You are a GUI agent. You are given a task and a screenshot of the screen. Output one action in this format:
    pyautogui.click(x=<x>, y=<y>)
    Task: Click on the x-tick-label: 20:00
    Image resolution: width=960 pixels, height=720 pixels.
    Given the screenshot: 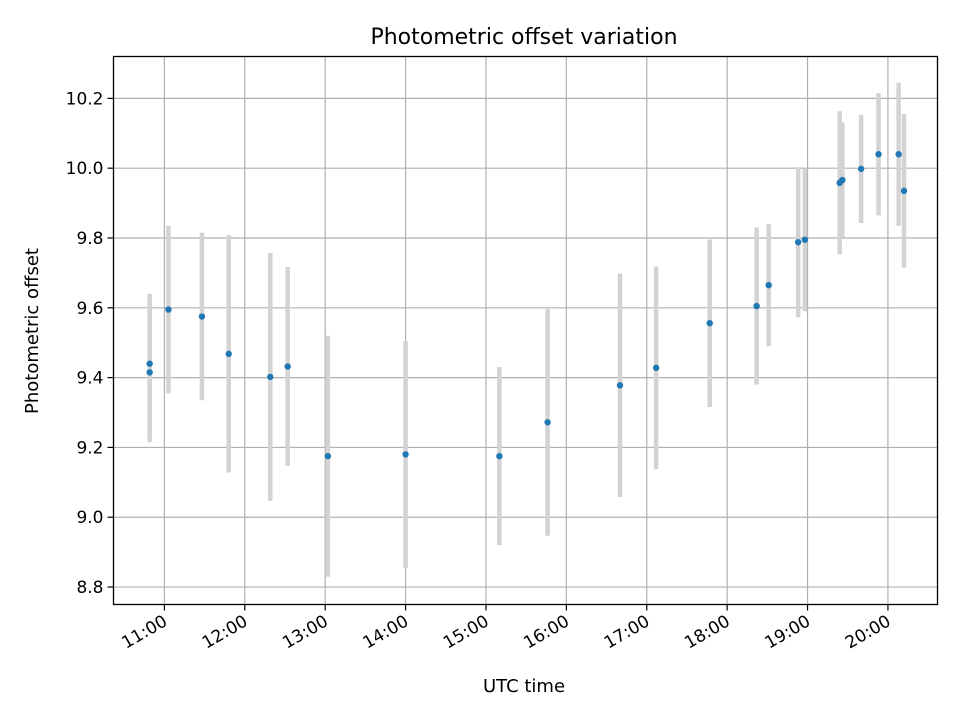 What is the action you would take?
    pyautogui.click(x=868, y=633)
    